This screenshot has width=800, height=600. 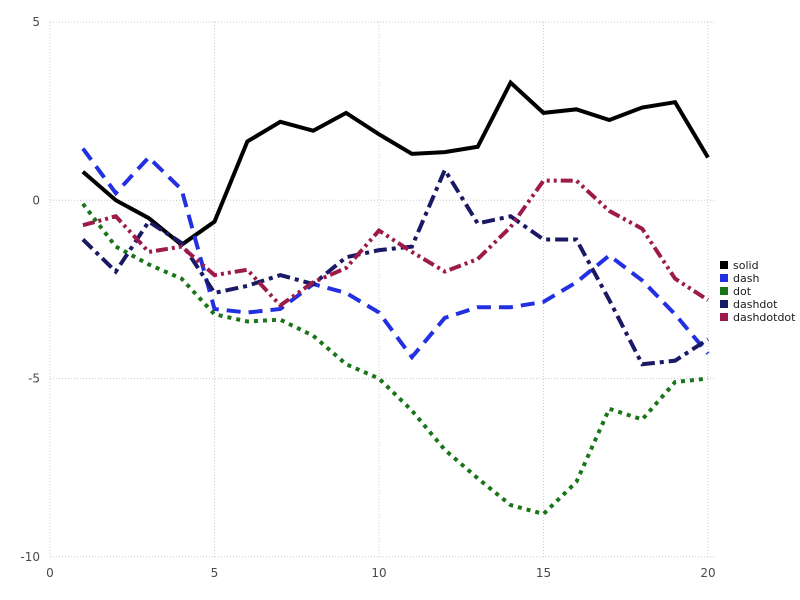 I want to click on legend-item-dashdot: dashdot, so click(x=749, y=304).